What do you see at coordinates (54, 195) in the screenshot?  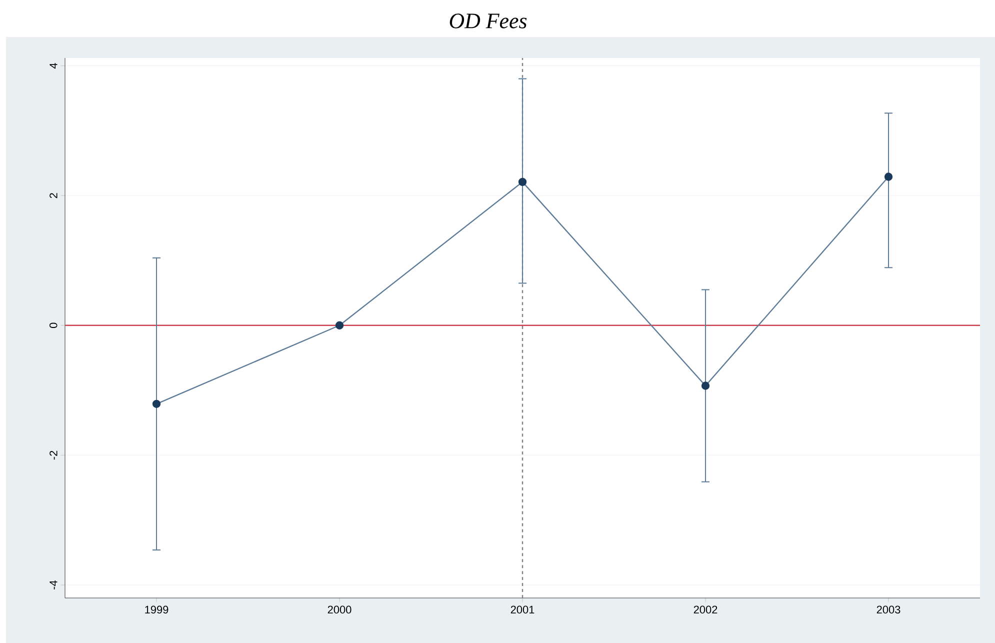 I see `y-tick-label: 2` at bounding box center [54, 195].